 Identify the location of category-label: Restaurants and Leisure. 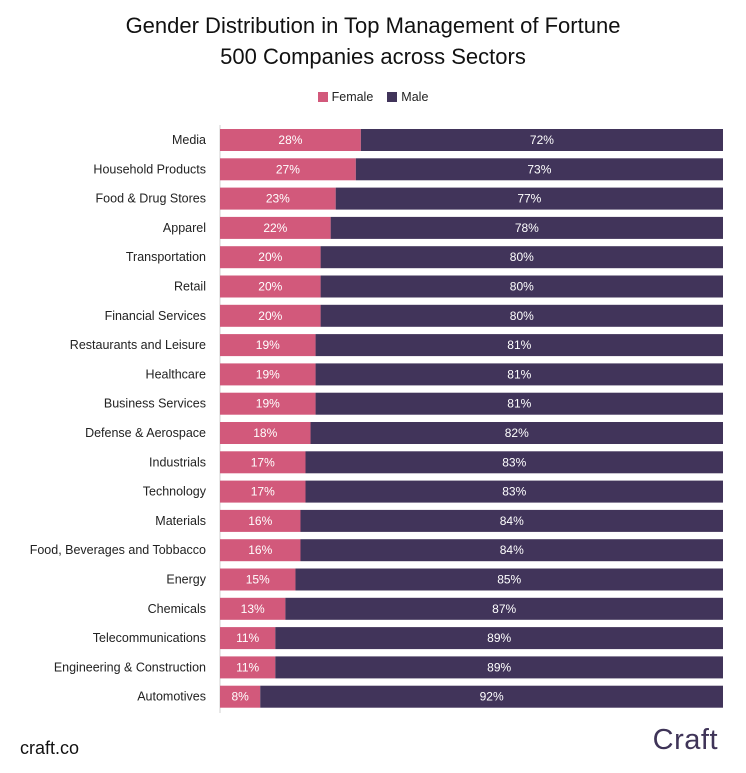
(138, 345).